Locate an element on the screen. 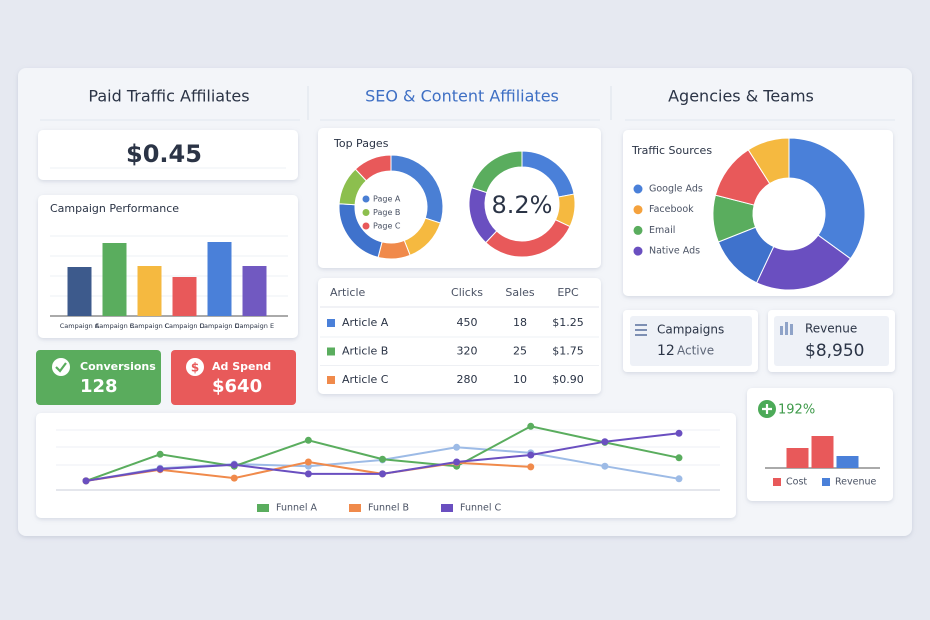 The image size is (930, 620). legend-label: Native Ads is located at coordinates (674, 251).